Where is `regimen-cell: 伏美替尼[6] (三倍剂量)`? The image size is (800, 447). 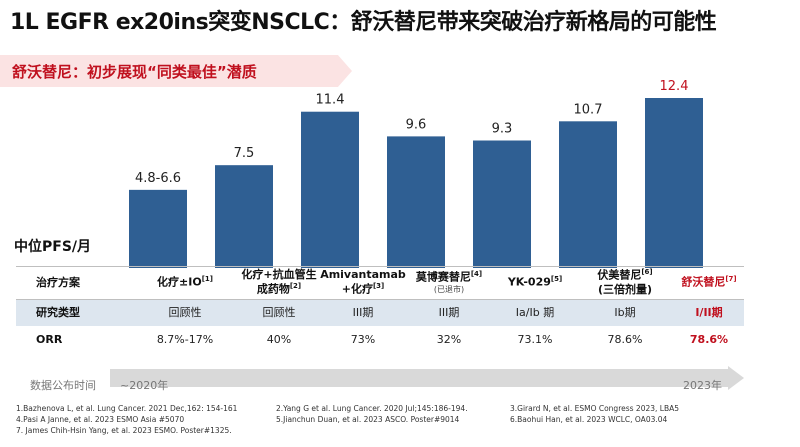 regimen-cell: 伏美替尼[6] (三倍剂量) is located at coordinates (625, 282).